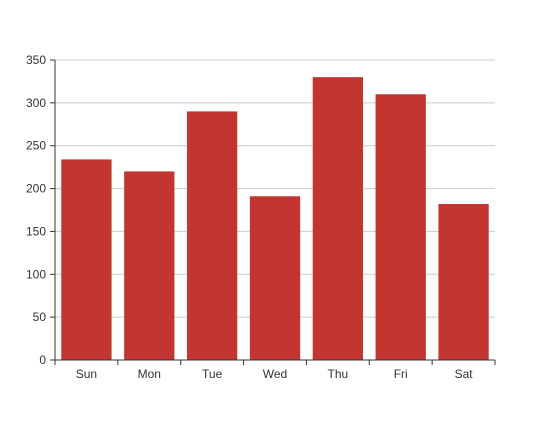 This screenshot has width=550, height=425. Describe the element at coordinates (464, 374) in the screenshot. I see `x-tick-label: Sat` at that location.